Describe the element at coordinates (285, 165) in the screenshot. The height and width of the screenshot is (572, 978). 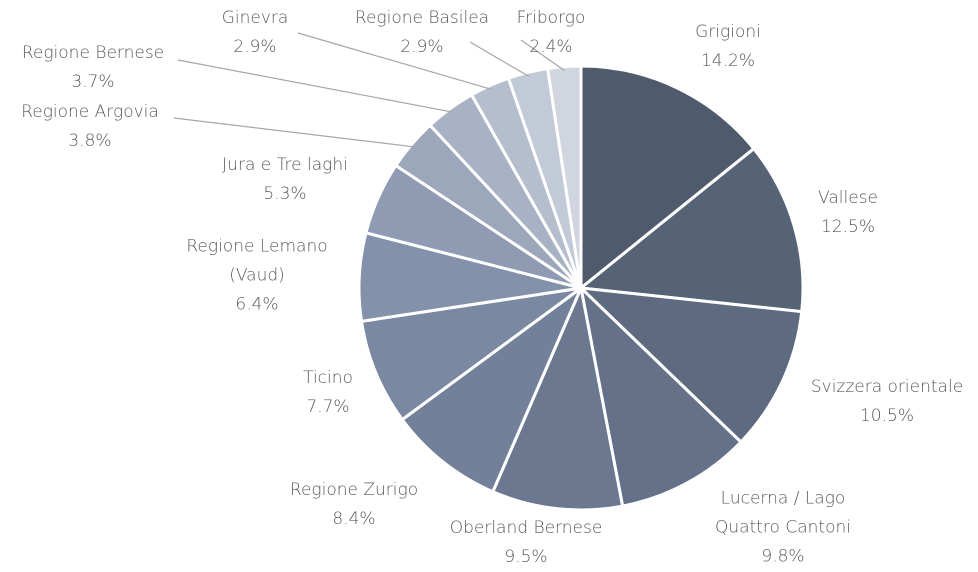
I see `category-label: Jura e Tre laghi` at that location.